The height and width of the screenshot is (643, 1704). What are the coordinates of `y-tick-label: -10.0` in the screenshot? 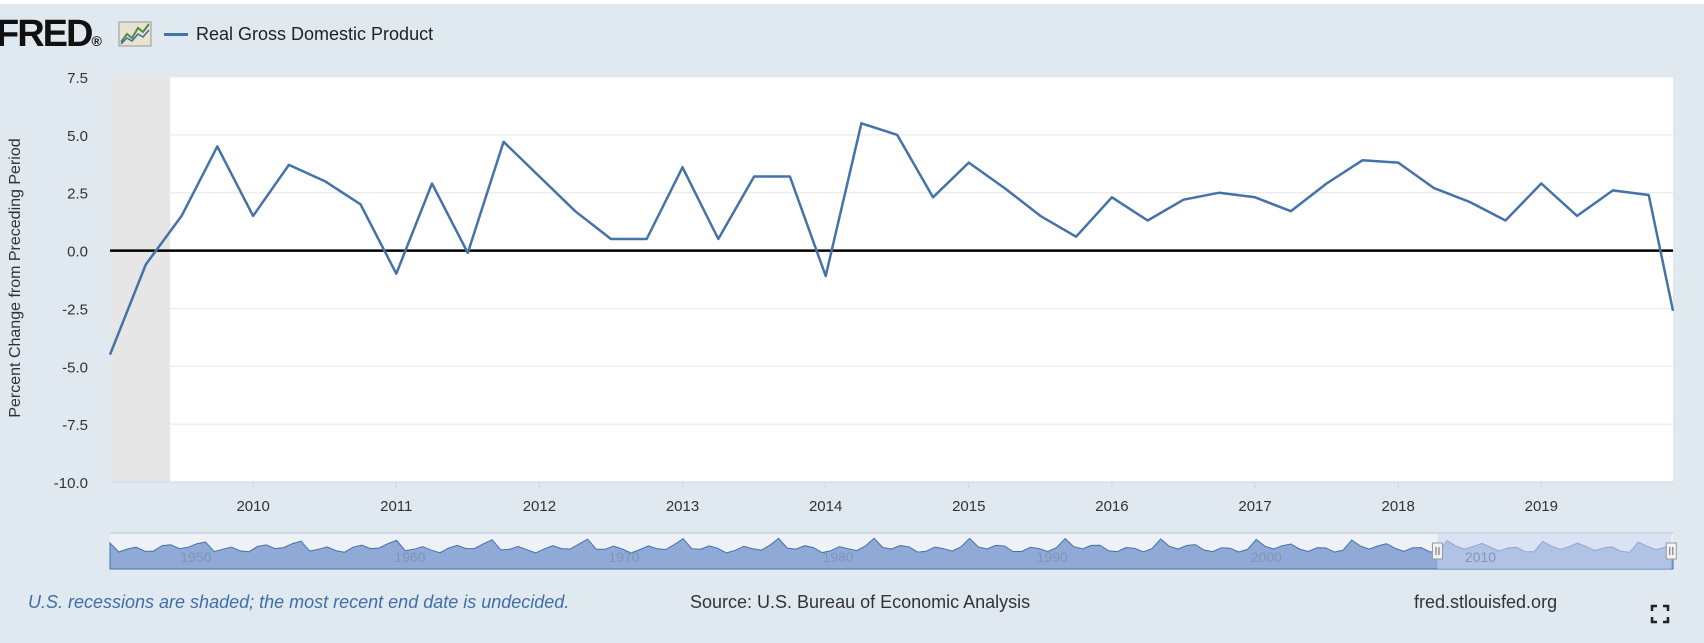 It's located at (71, 483).